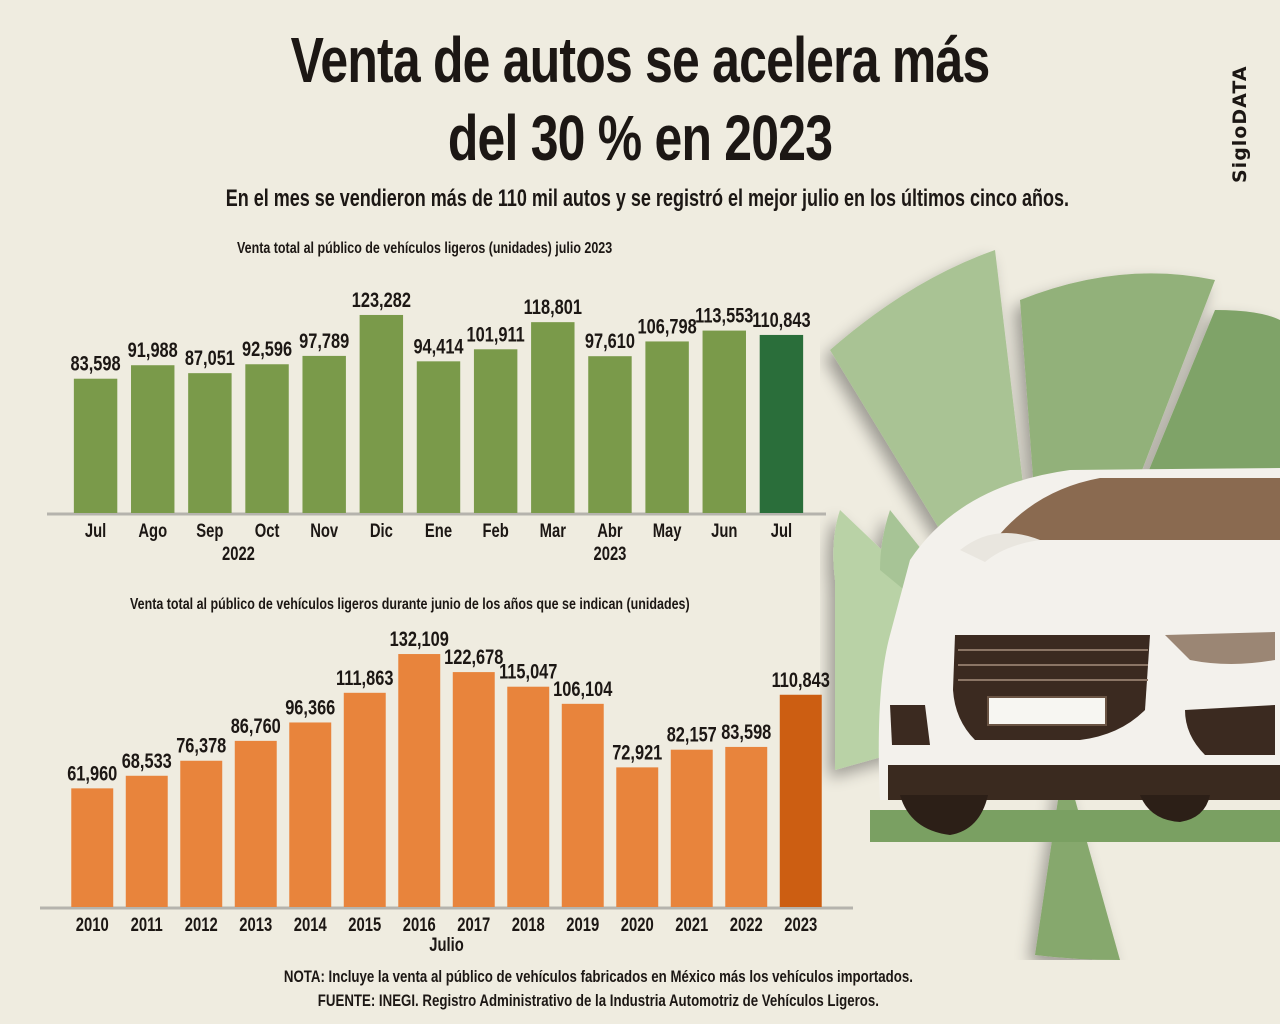 The width and height of the screenshot is (1280, 1024). I want to click on bar-Sep, so click(210, 443).